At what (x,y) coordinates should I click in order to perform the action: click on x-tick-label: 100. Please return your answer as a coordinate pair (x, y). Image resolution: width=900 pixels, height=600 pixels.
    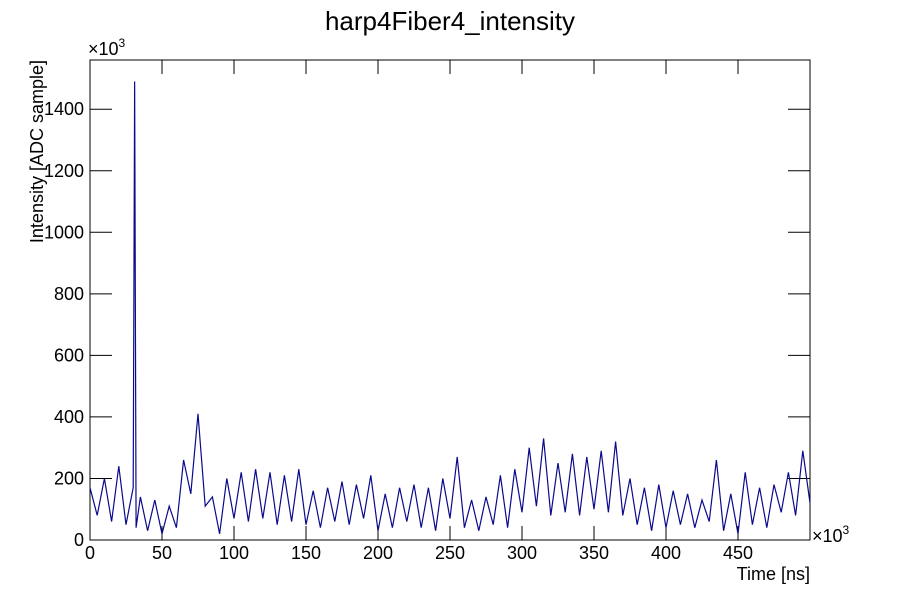
    Looking at the image, I should click on (234, 553).